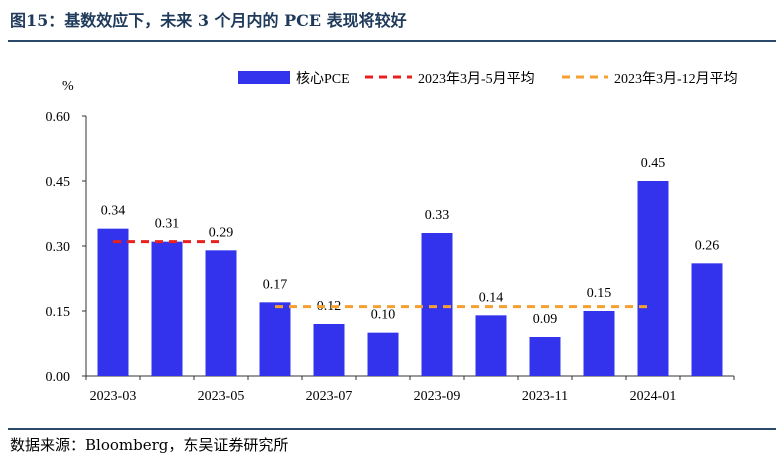  Describe the element at coordinates (208, 20) in the screenshot. I see `figure-title: 图15：基数效应下，未来 3 个月内的 PCE 表现将较好` at that location.